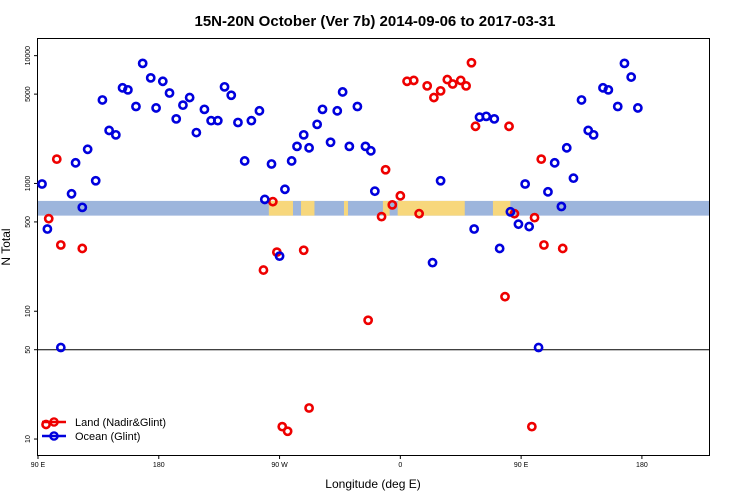 The image size is (750, 500). I want to click on x-tick-label-2: 90 W, so click(279, 465).